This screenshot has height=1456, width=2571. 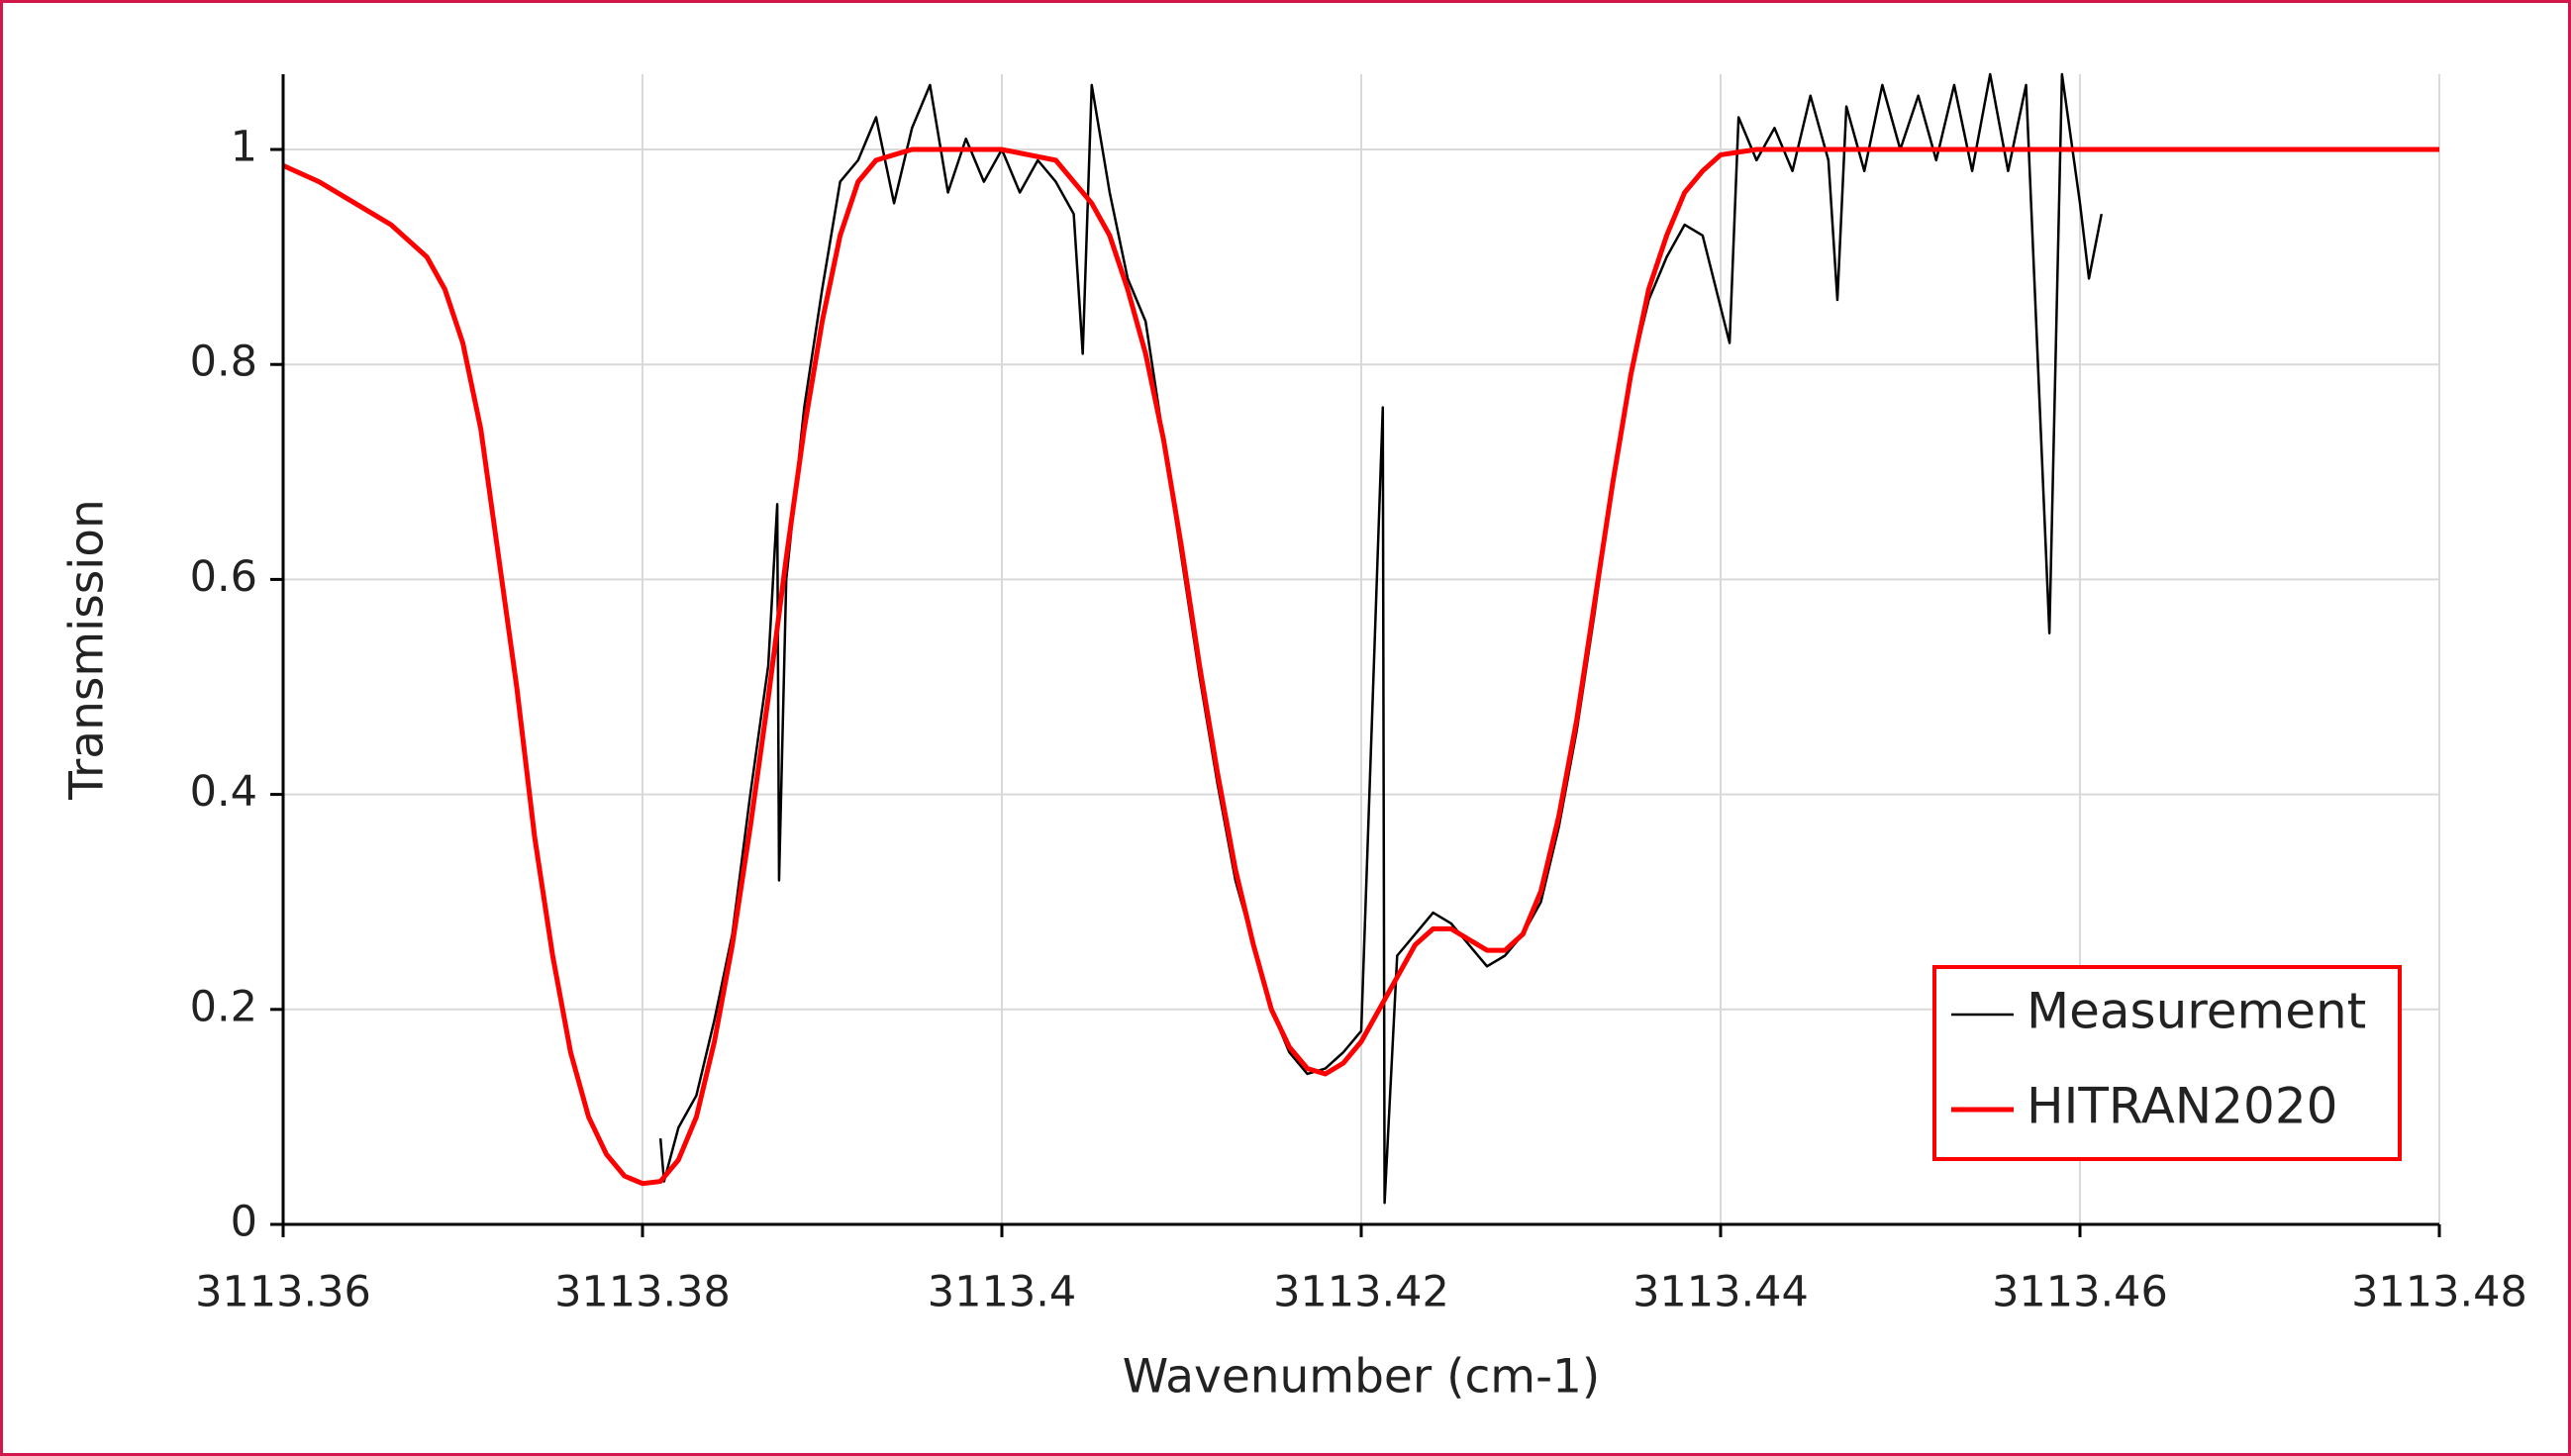 What do you see at coordinates (642, 1292) in the screenshot?
I see `x-tick-label: 3113.38` at bounding box center [642, 1292].